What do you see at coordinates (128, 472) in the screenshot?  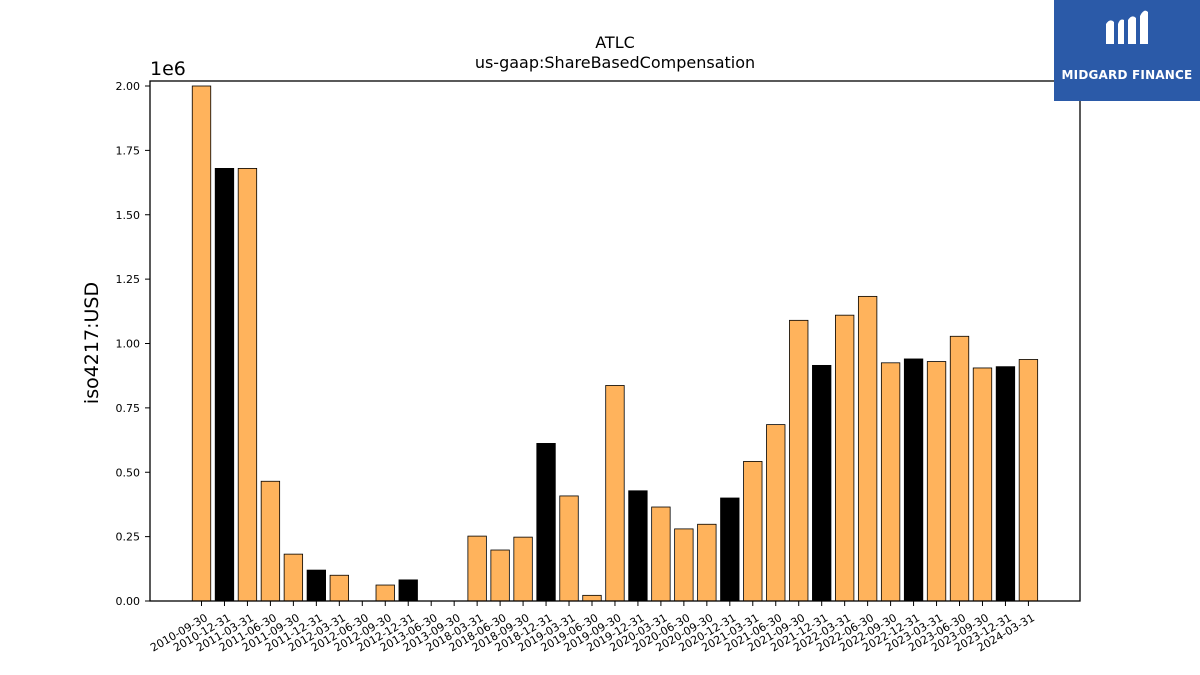 I see `y-tick-label: 0.50` at bounding box center [128, 472].